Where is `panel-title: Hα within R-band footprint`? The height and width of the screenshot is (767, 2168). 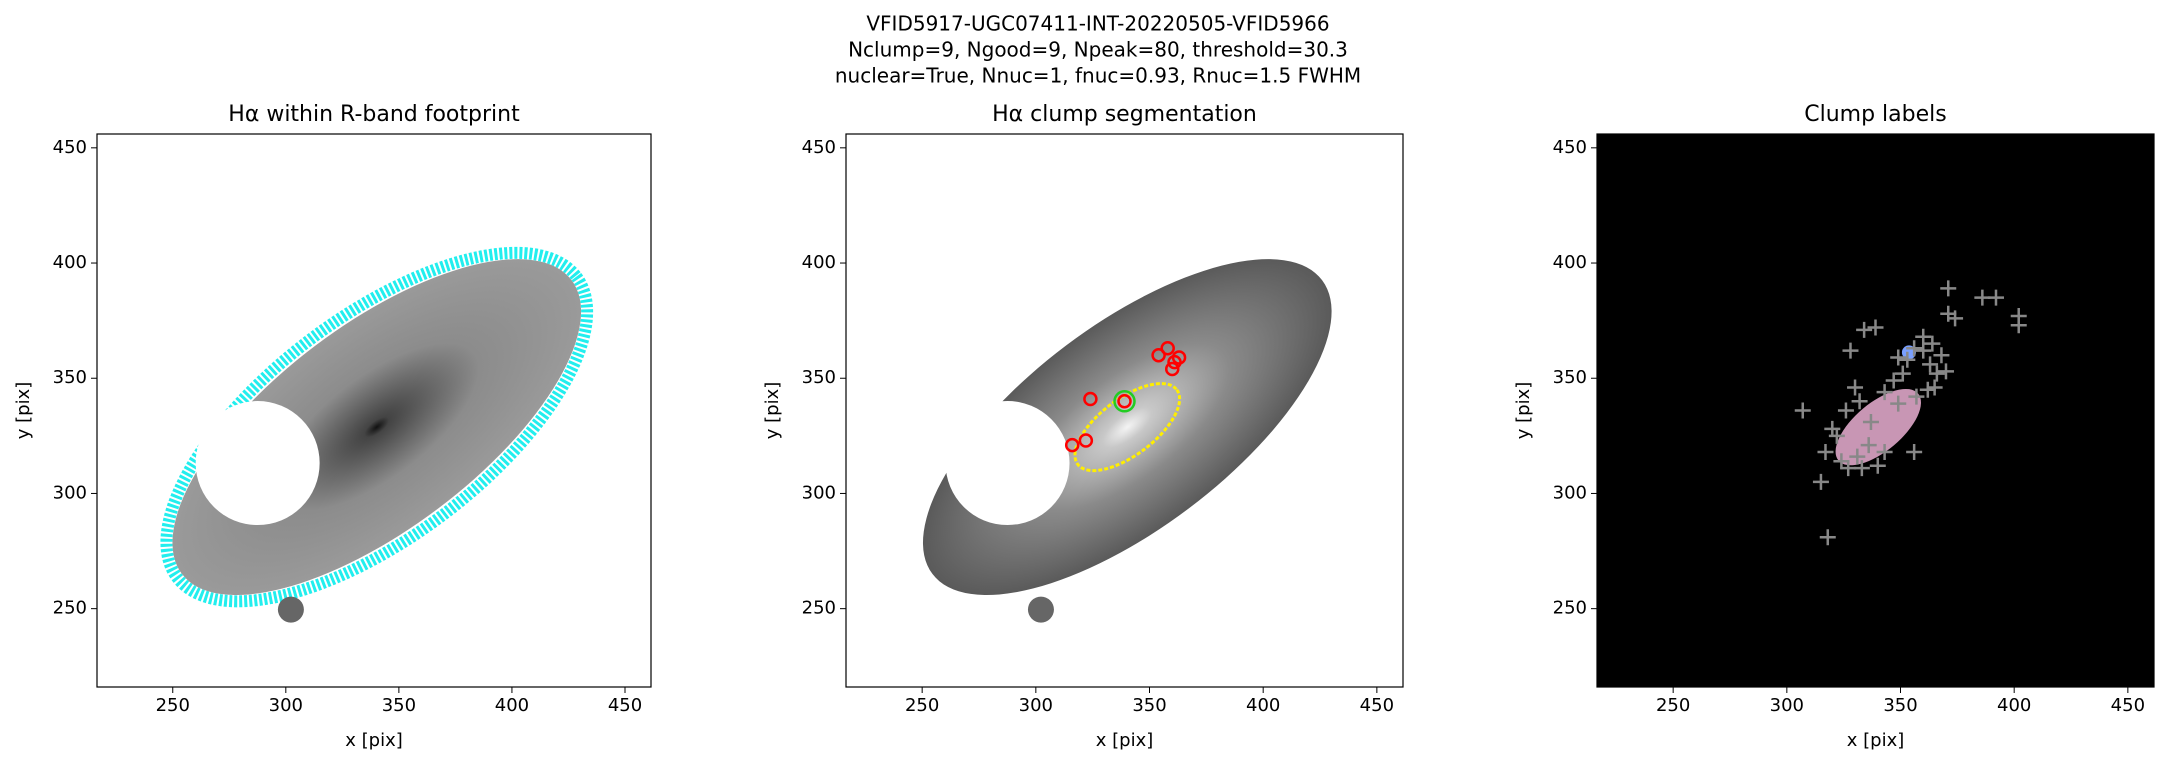
panel-title: Hα within R-band footprint is located at coordinates (374, 114).